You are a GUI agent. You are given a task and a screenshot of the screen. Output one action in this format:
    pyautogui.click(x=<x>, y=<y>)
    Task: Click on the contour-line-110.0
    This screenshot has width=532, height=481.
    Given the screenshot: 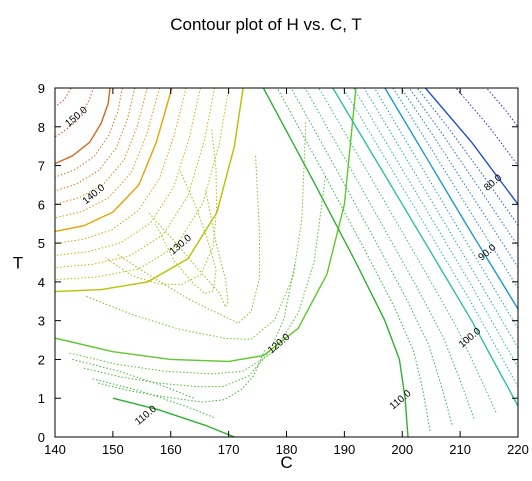 What is the action you would take?
    pyautogui.click(x=173, y=417)
    